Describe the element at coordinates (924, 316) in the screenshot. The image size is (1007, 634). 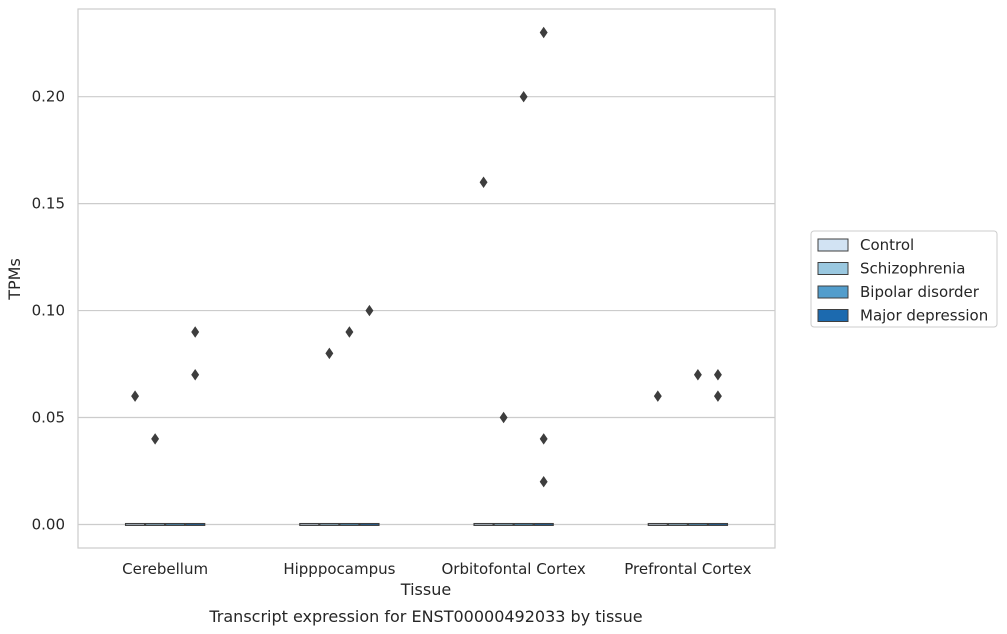
I see `legend-label: Major depression` at that location.